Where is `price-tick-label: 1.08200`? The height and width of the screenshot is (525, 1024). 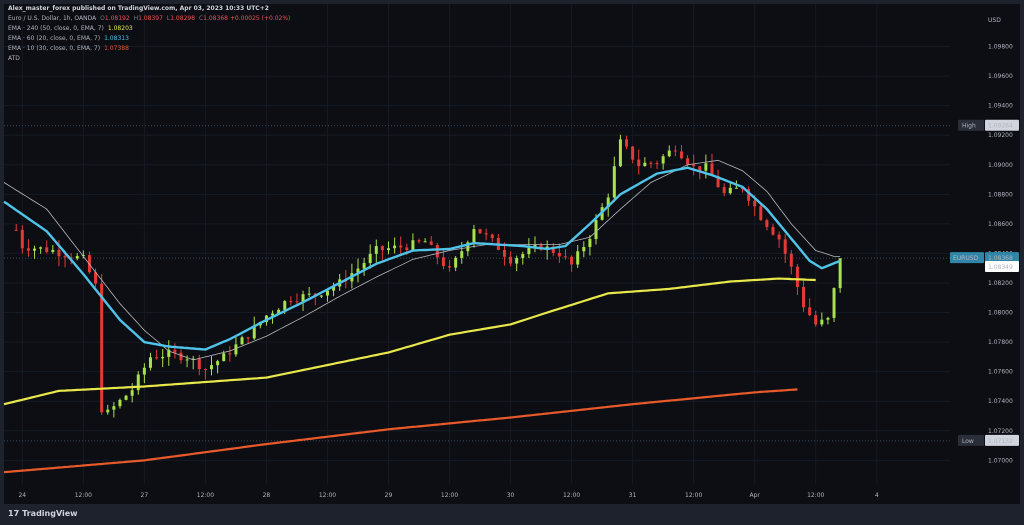 price-tick-label: 1.08200 is located at coordinates (1000, 283).